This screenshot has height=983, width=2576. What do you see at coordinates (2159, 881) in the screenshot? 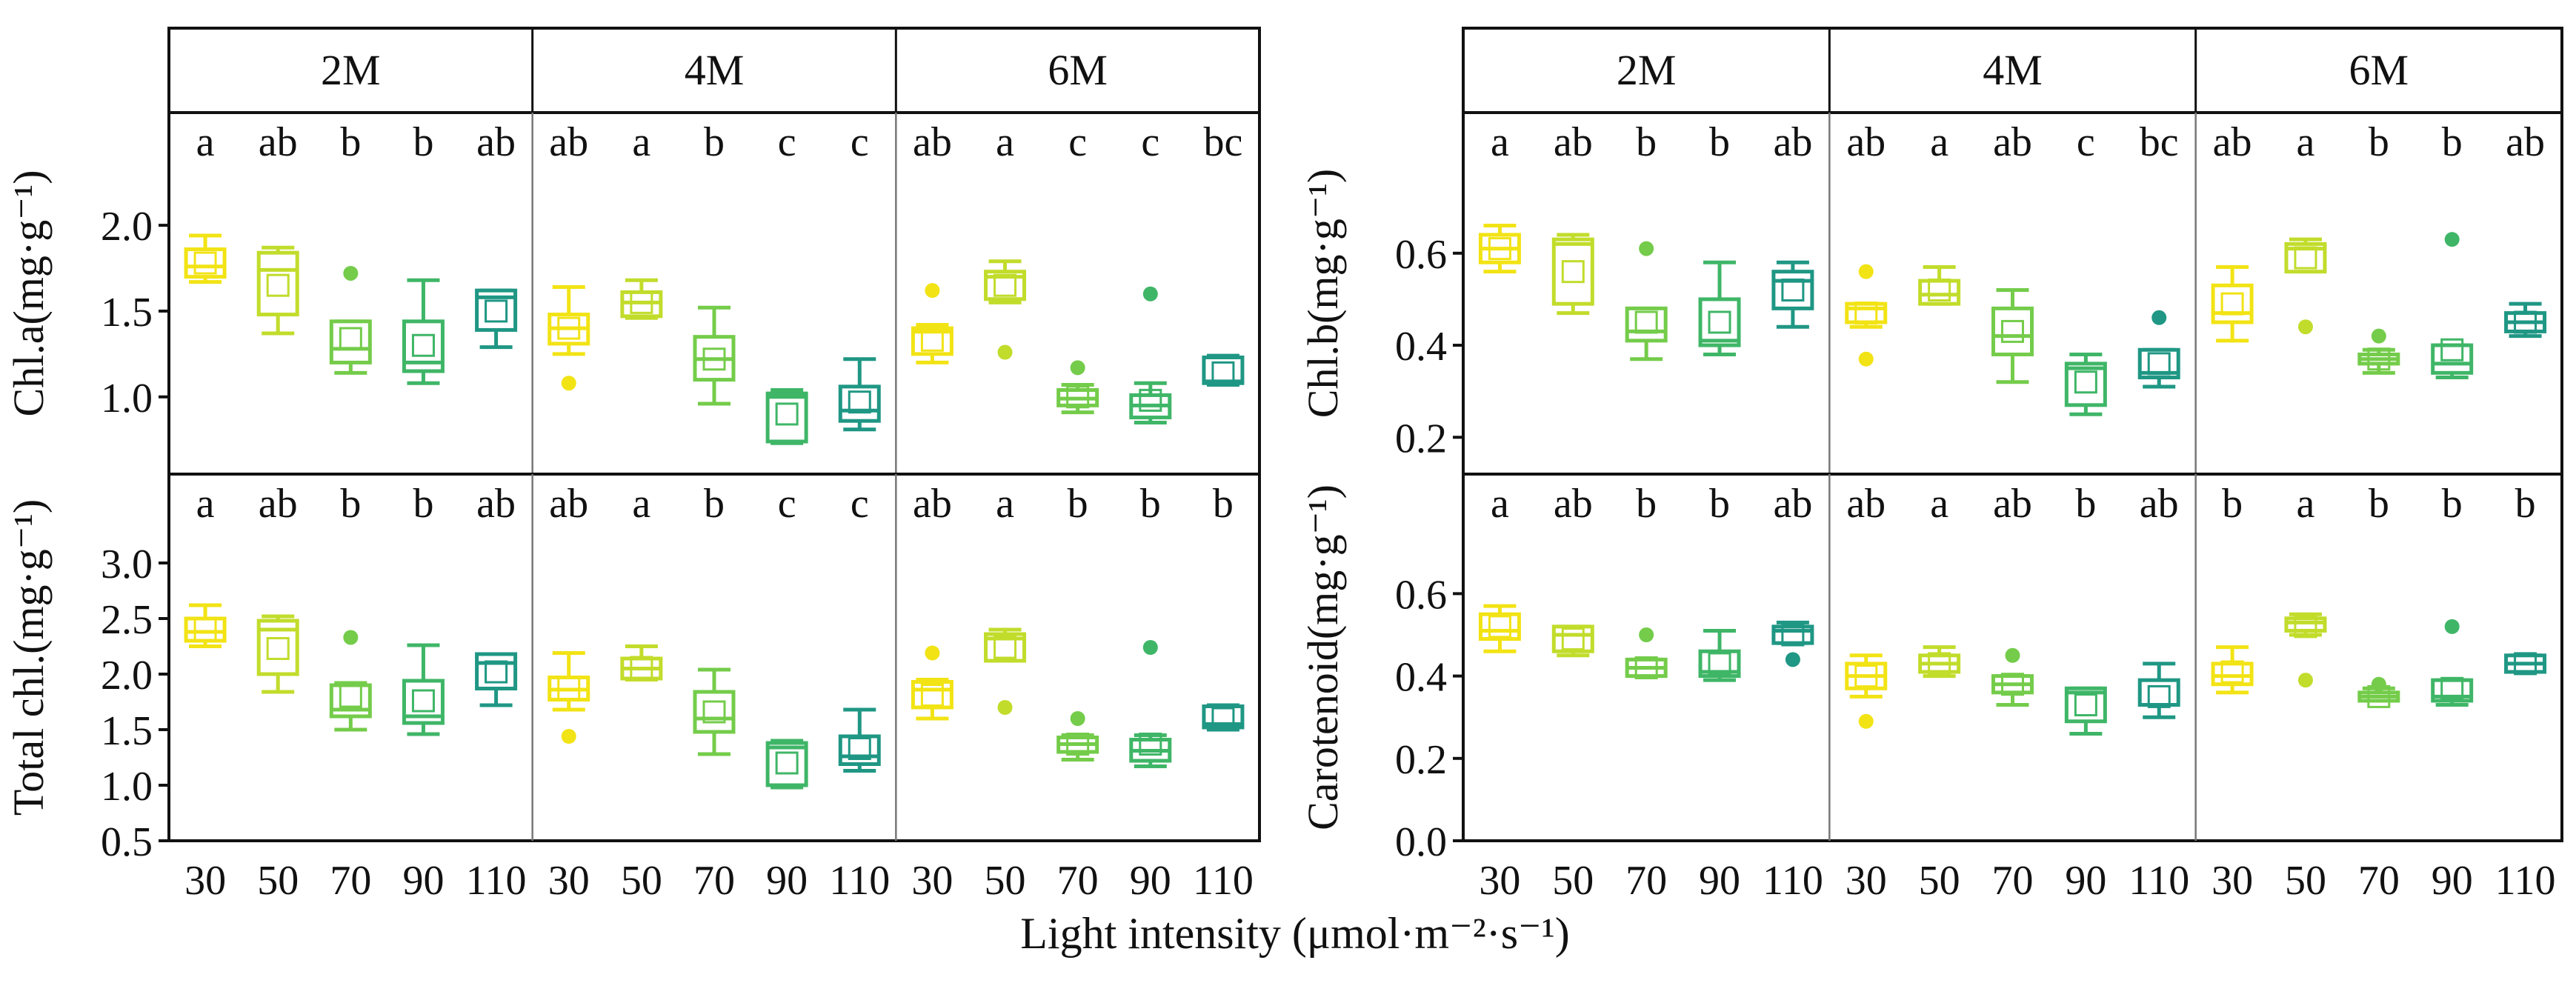
I see `x-tick-label: 110` at bounding box center [2159, 881].